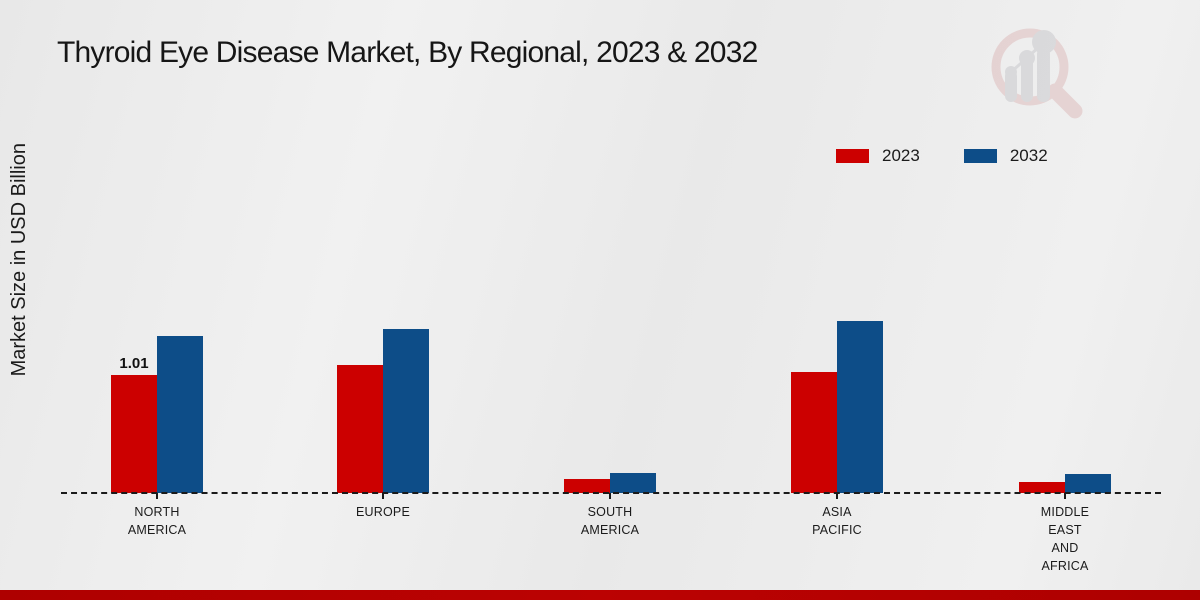 Image resolution: width=1200 pixels, height=600 pixels. I want to click on legend-label-2023: 2023, so click(901, 155).